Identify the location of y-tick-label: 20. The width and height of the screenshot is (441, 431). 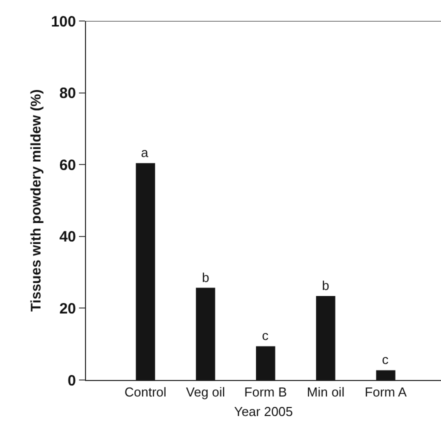
(67, 309).